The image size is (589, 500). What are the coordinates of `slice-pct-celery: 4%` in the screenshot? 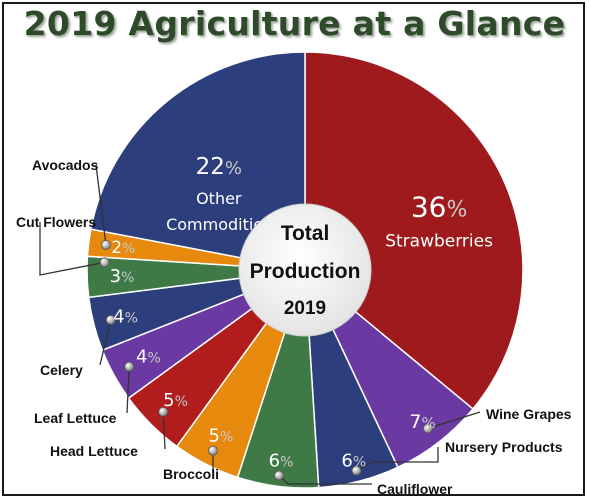 It's located at (125, 316).